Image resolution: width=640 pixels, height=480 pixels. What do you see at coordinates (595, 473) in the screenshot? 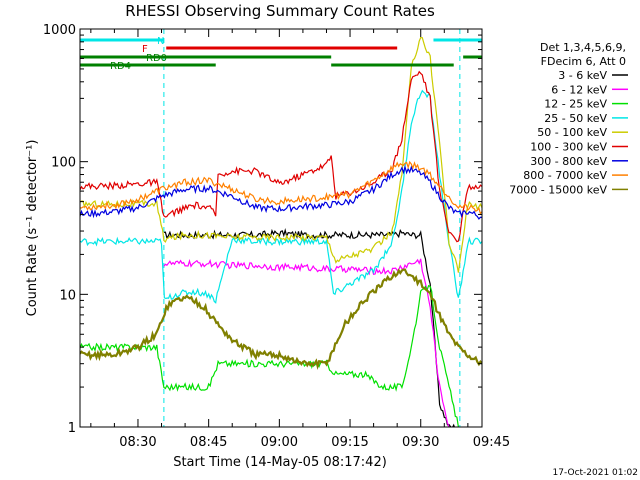
I see `footer-date: 17-Oct-2021 01:02` at bounding box center [595, 473].